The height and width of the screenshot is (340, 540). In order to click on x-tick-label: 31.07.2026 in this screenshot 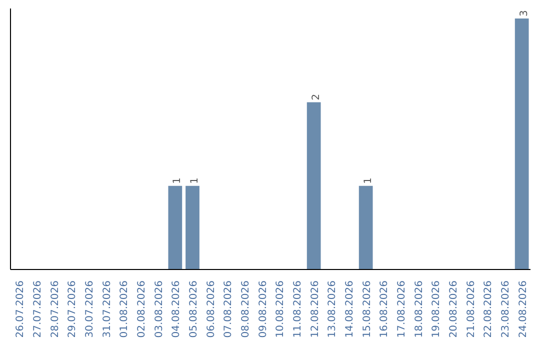, I will do `click(107, 309)`.